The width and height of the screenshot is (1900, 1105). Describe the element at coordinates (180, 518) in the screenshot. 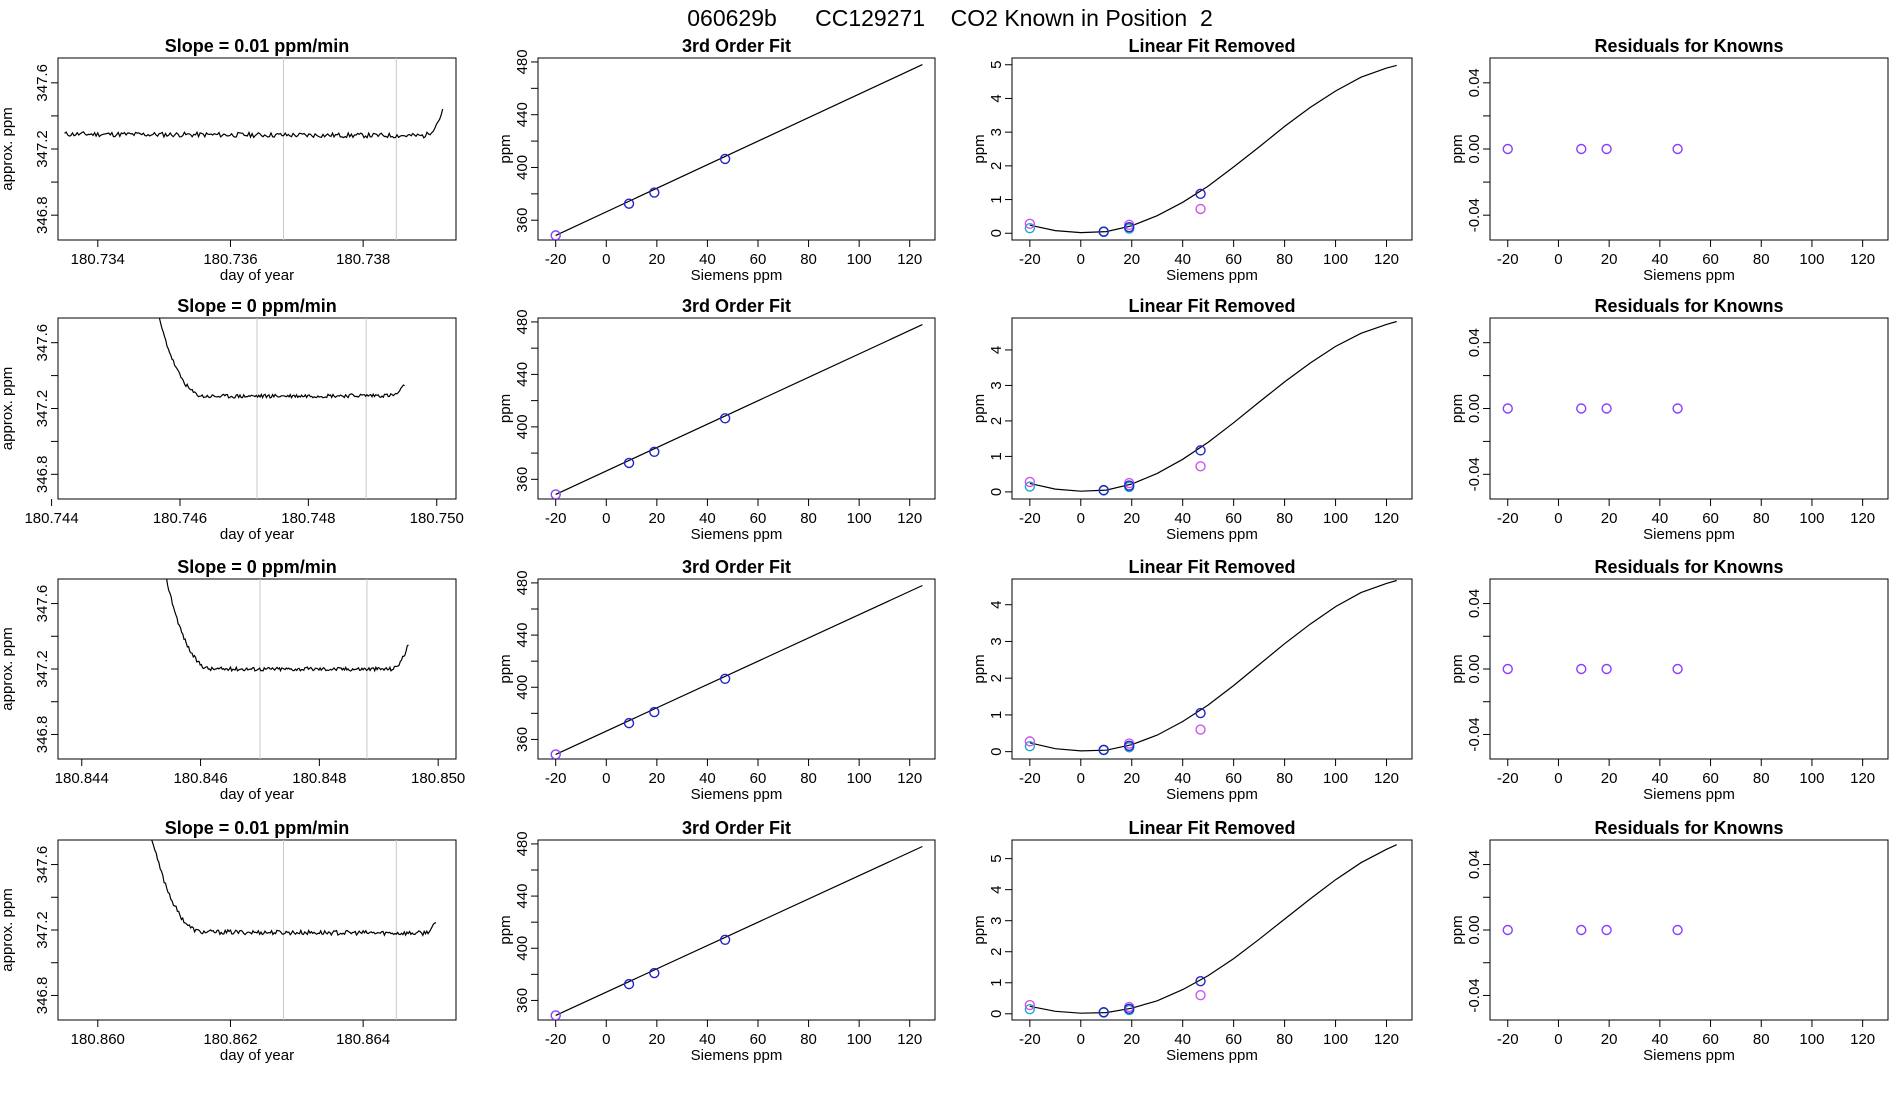

I see `x-tick-label: 180.746` at that location.